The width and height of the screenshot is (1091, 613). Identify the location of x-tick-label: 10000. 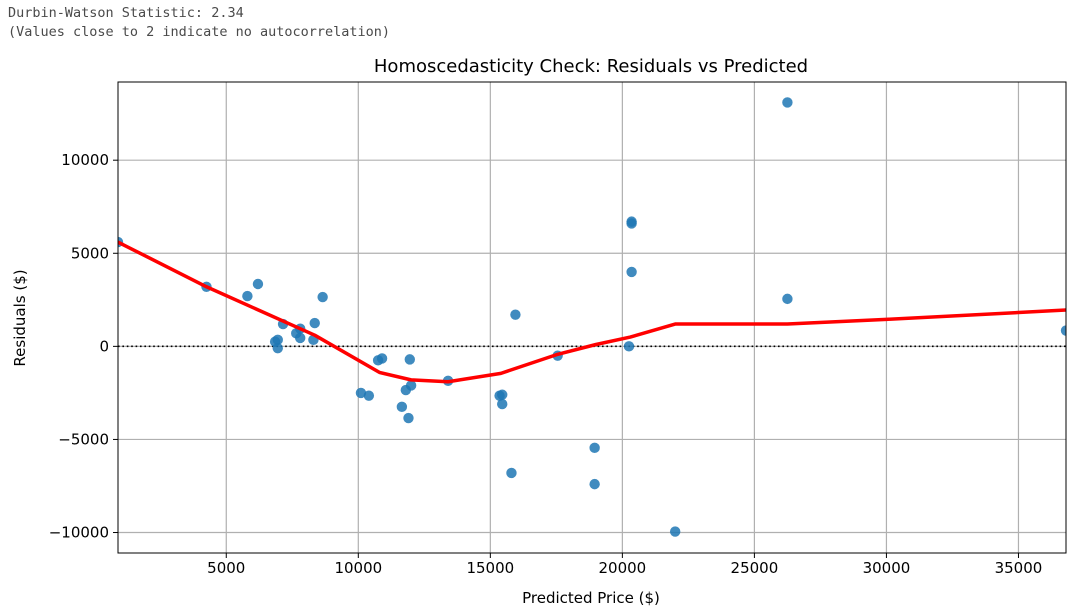
(358, 568).